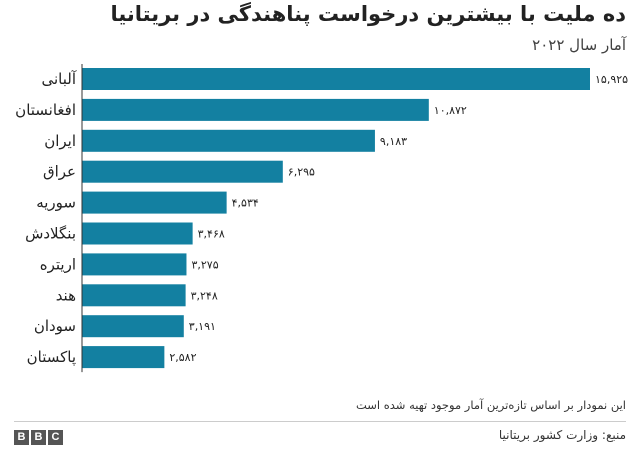 The height and width of the screenshot is (450, 640). Describe the element at coordinates (50, 234) in the screenshot. I see `category-label-5: بنگلادش` at that location.